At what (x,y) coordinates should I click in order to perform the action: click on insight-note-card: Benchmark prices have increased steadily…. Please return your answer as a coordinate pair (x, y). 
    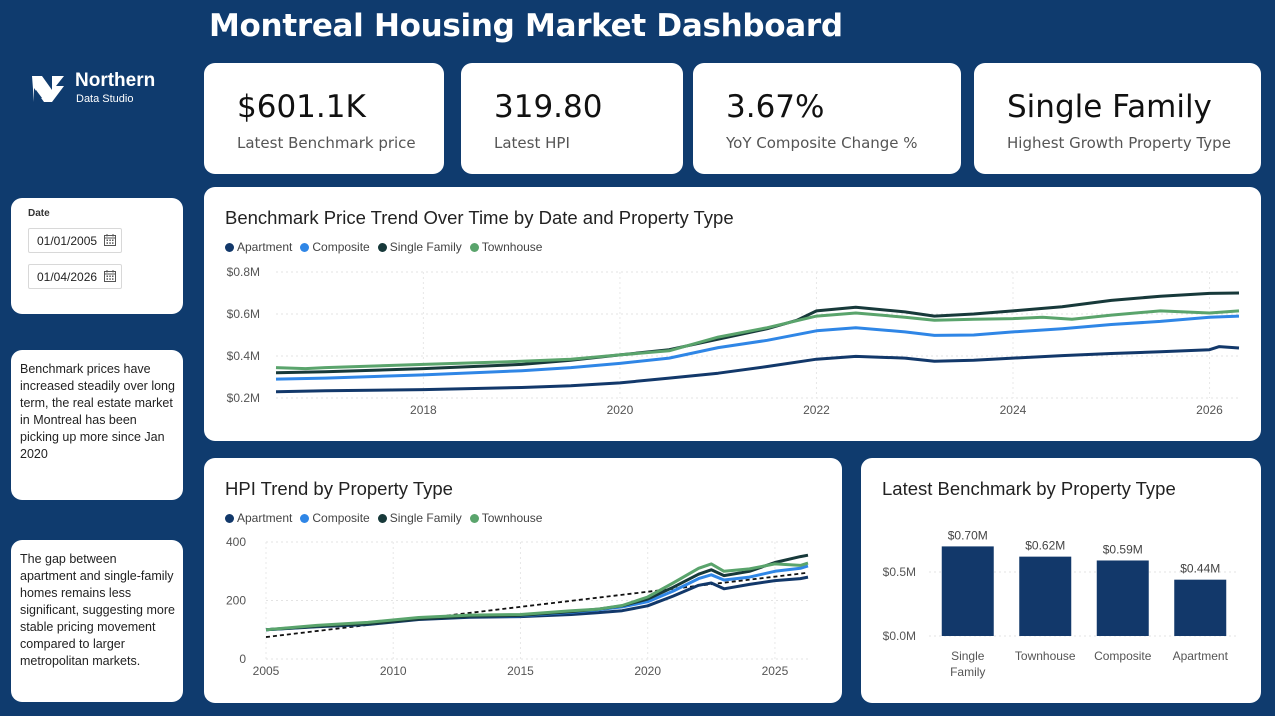
    Looking at the image, I should click on (97, 425).